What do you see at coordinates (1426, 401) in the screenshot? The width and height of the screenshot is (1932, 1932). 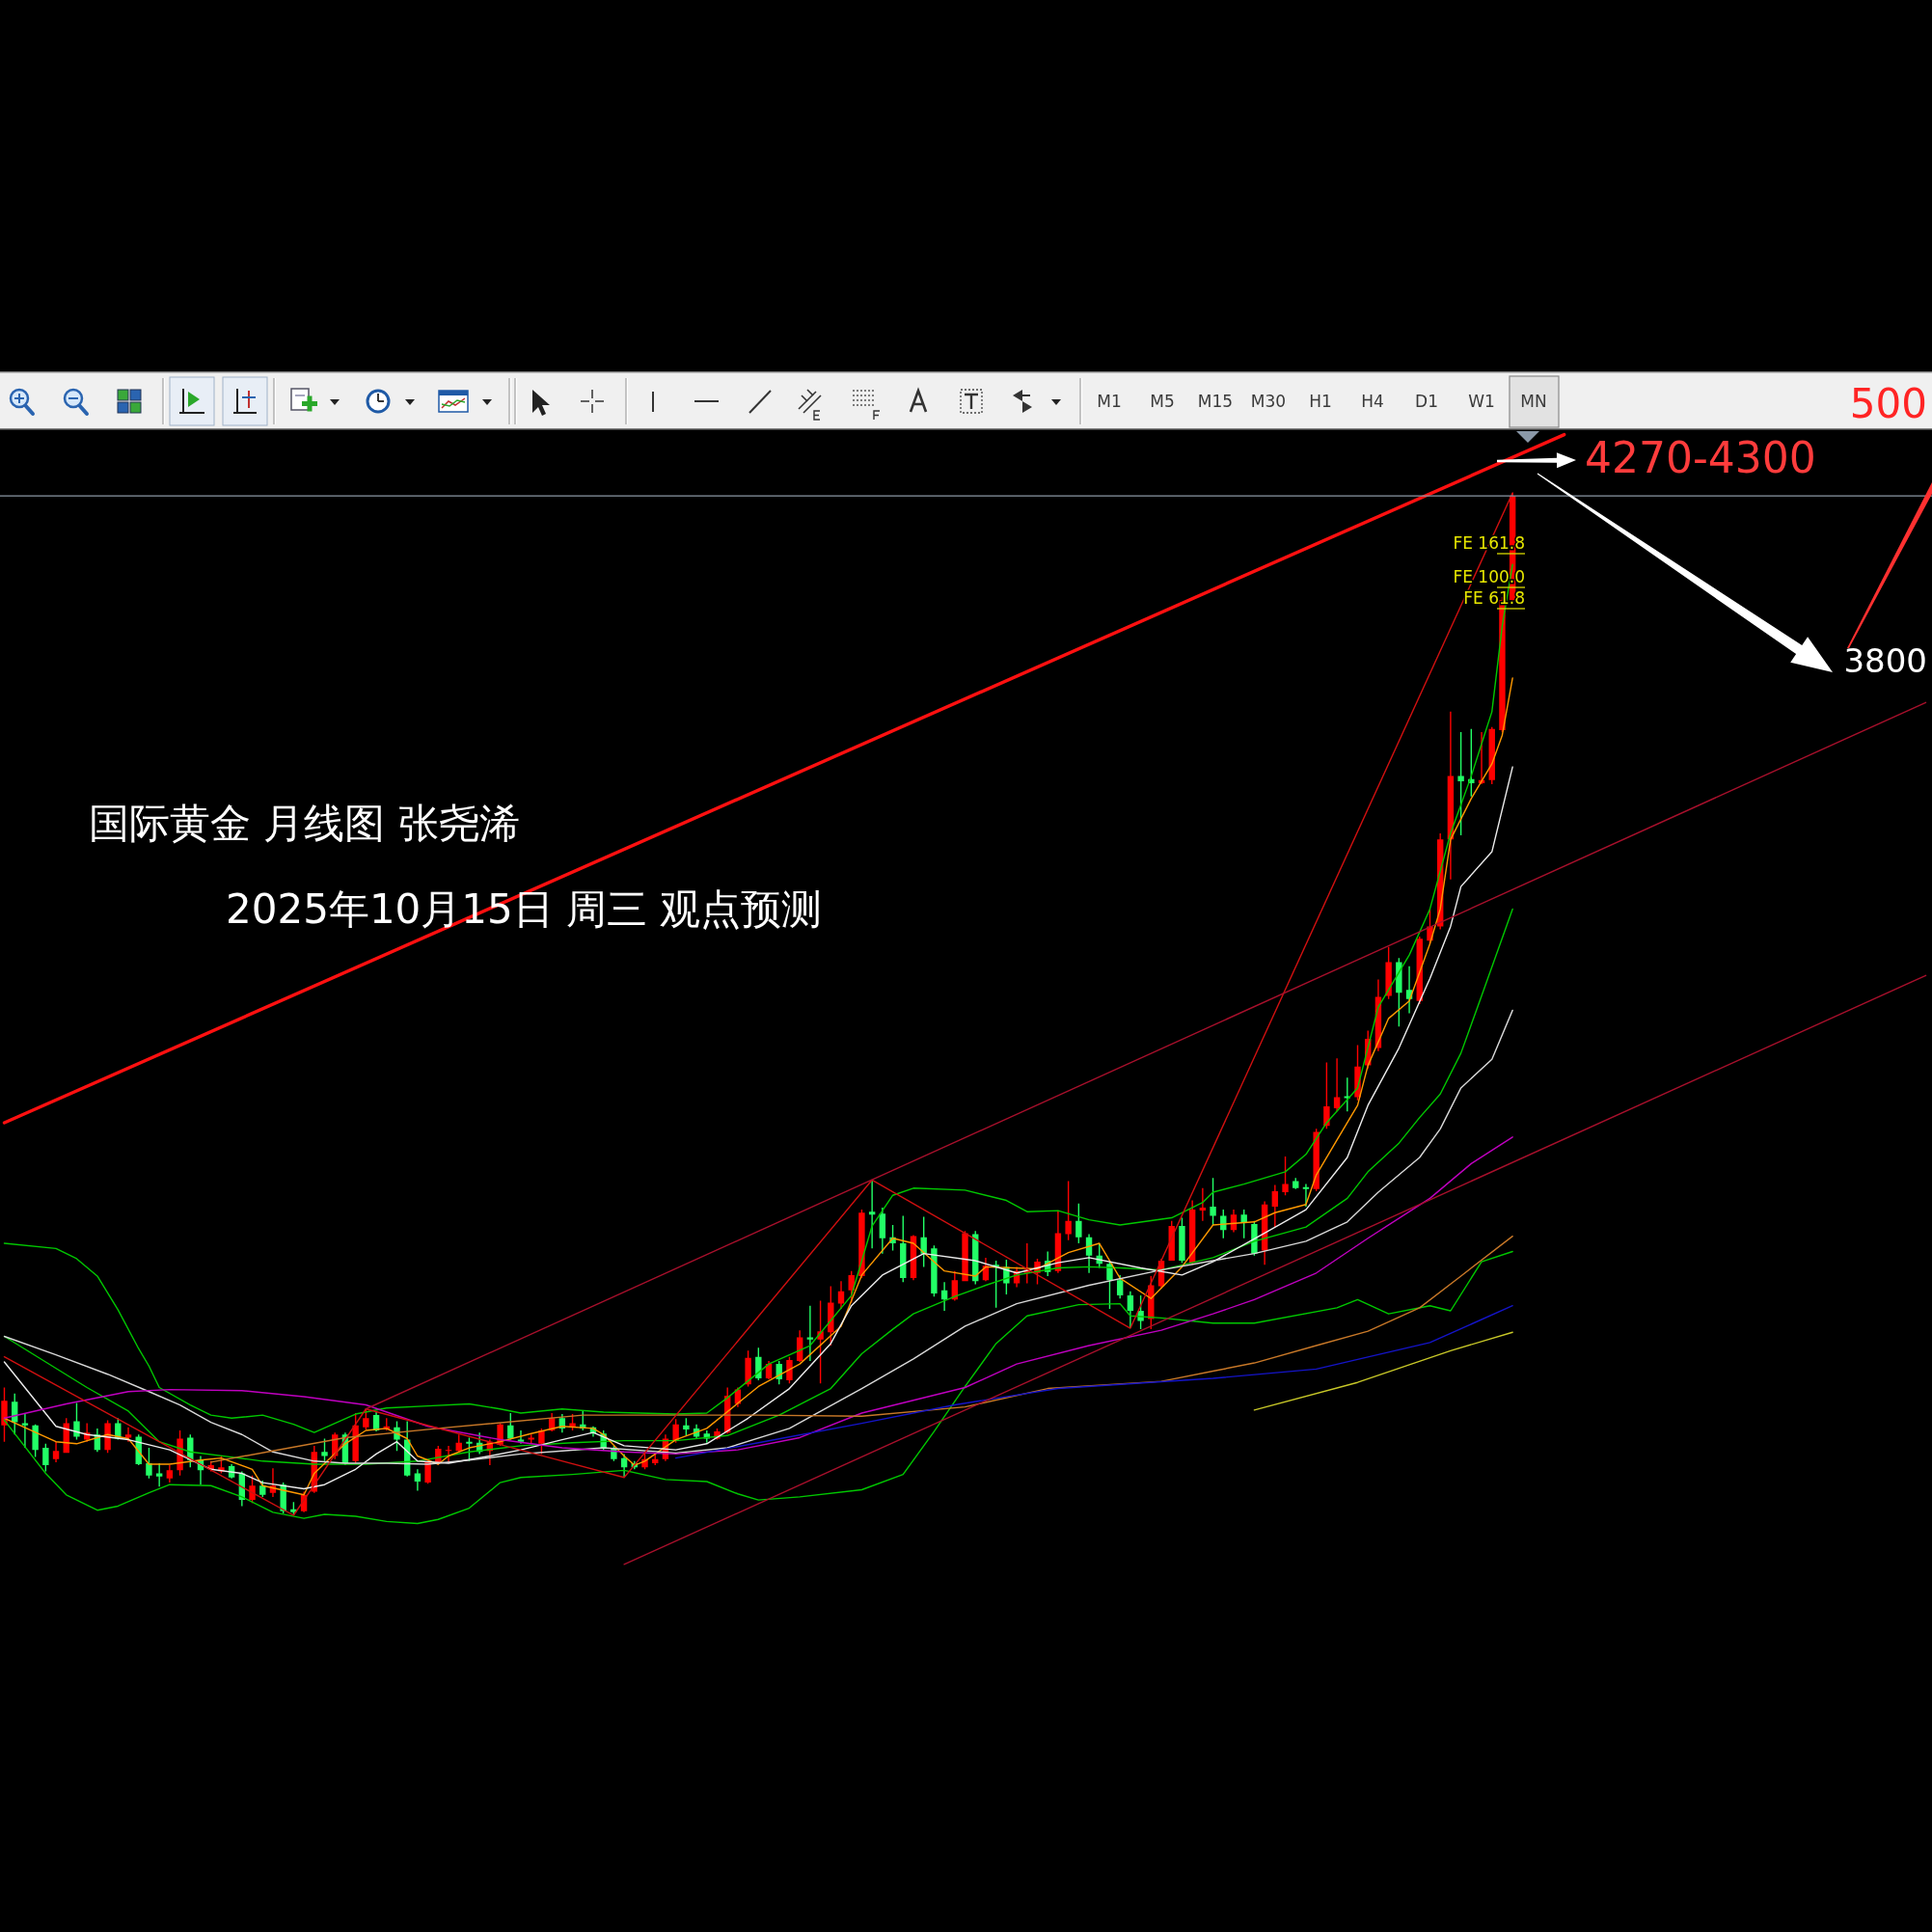 I see `text: D1` at bounding box center [1426, 401].